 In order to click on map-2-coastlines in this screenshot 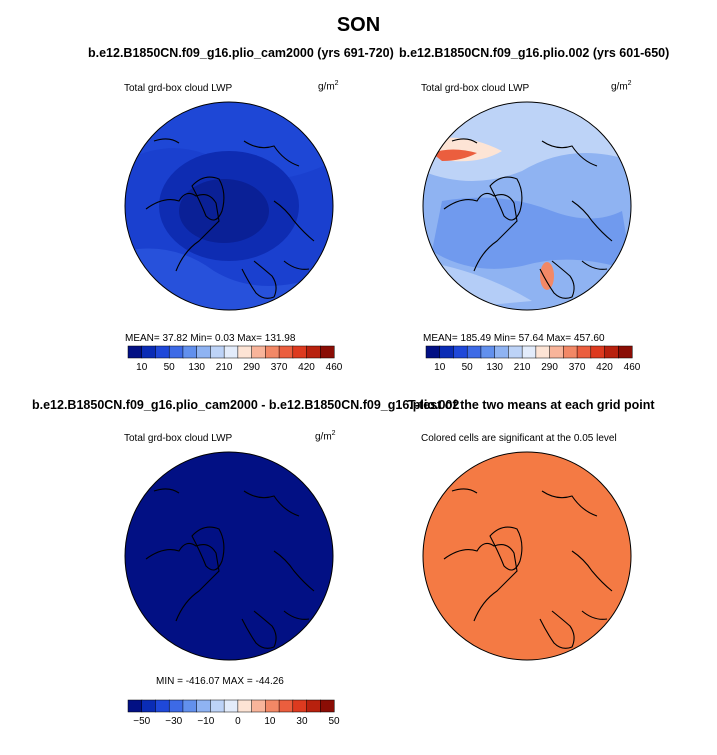, I will do `click(528, 218)`.